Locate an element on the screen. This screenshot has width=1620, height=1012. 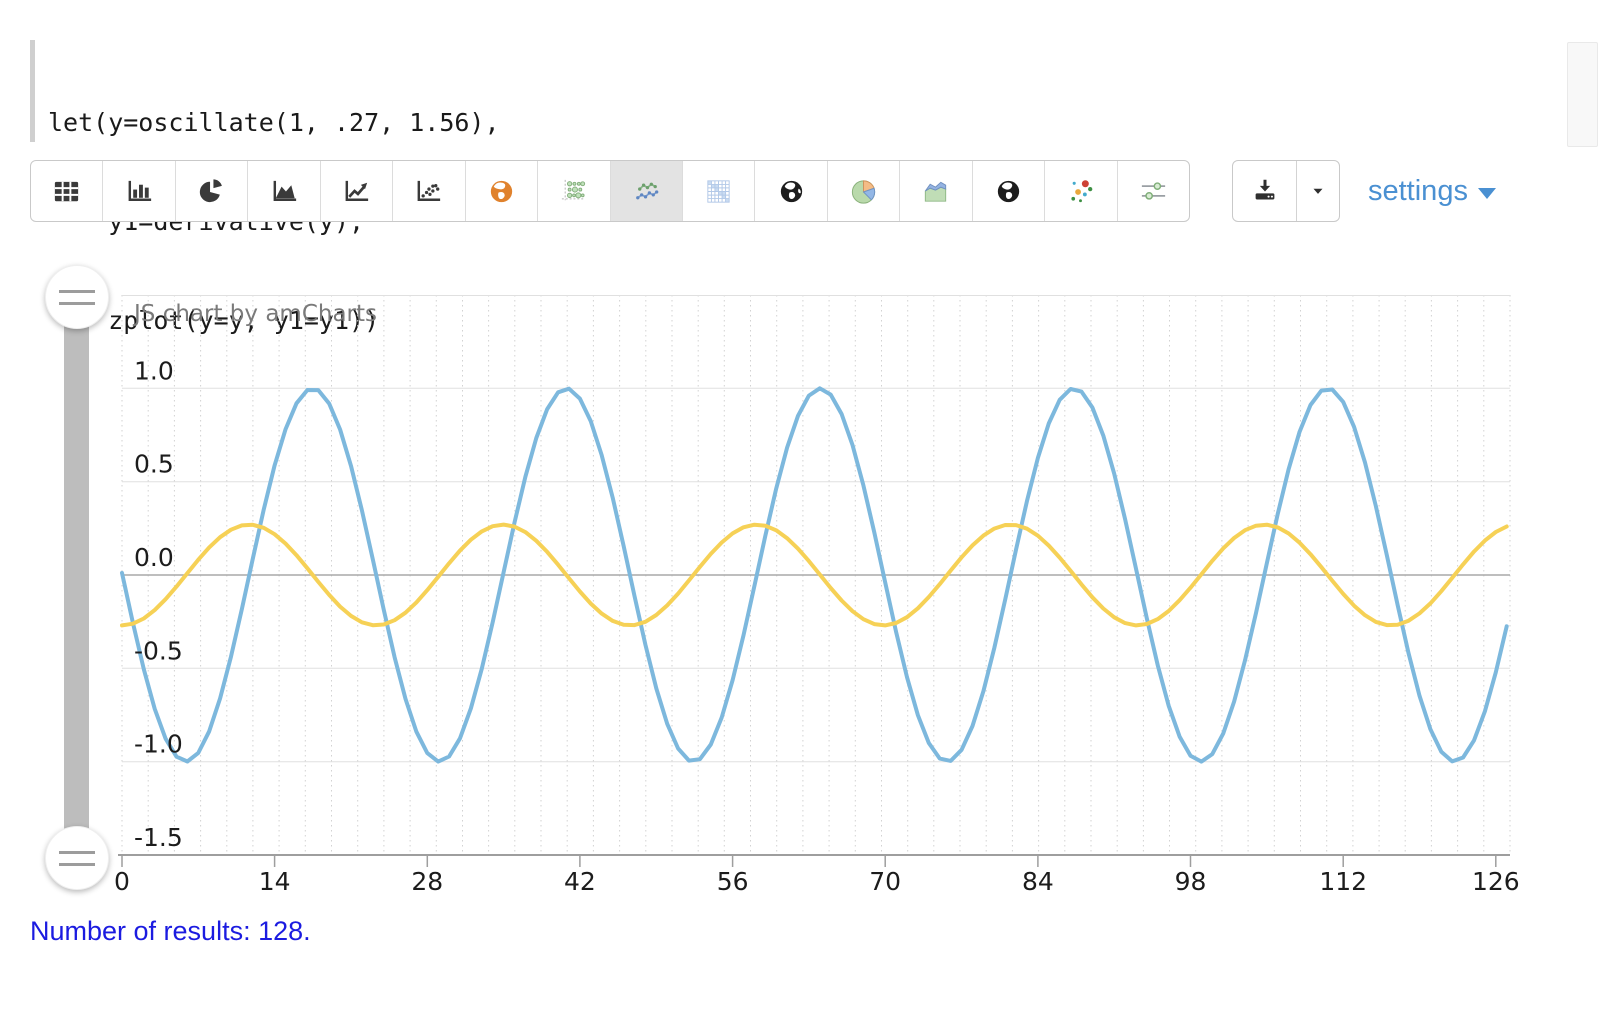
globe-dark-2-icon is located at coordinates (1008, 191).